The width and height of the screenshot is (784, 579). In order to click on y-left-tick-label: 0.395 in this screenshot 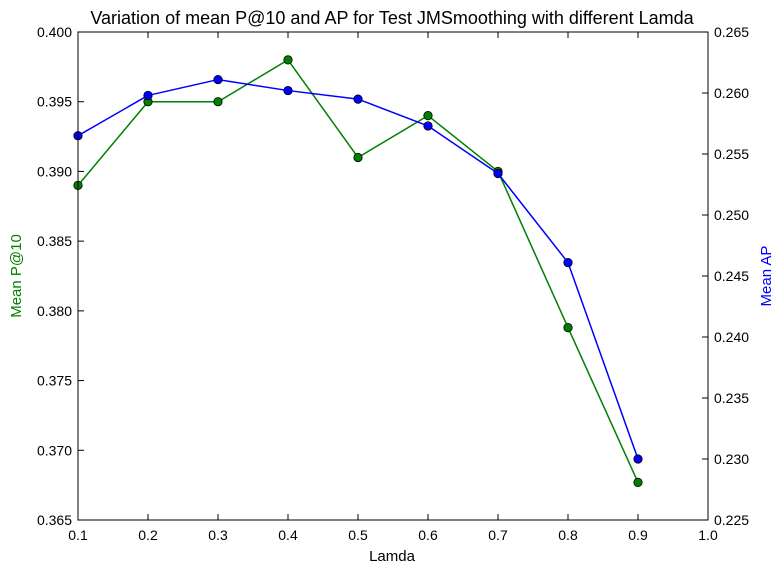, I will do `click(54, 102)`.